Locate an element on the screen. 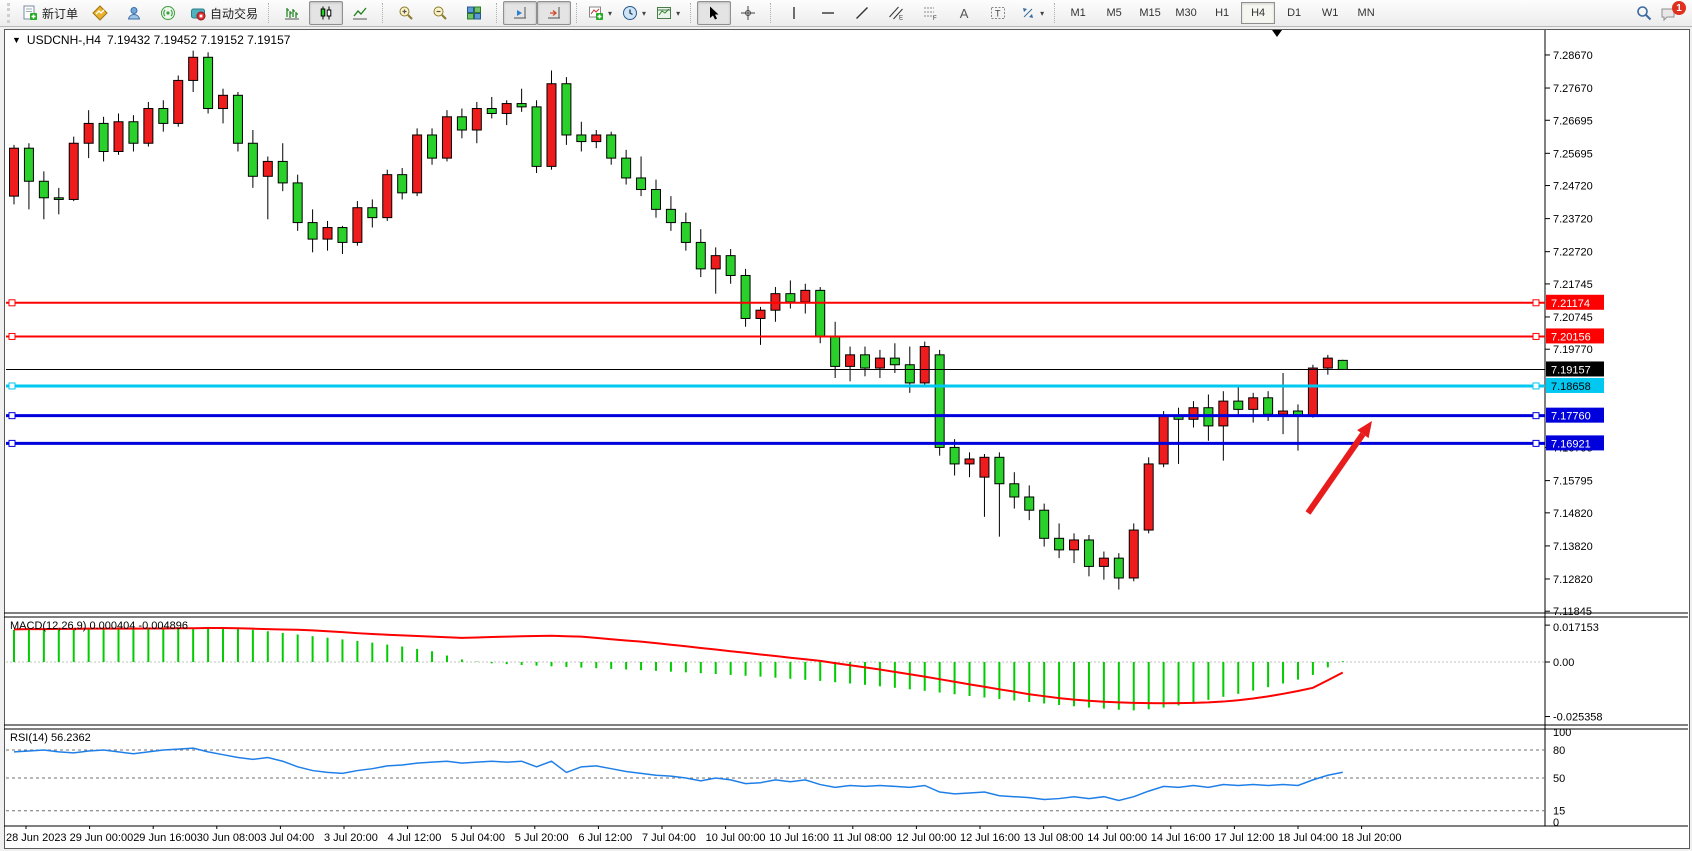  fibonacci-tool-button: F is located at coordinates (930, 13).